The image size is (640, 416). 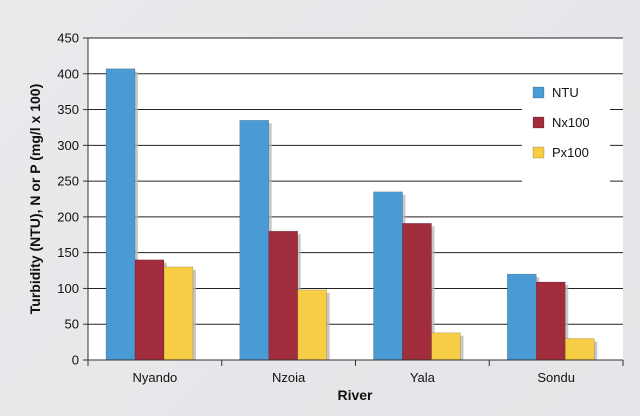 What do you see at coordinates (579, 349) in the screenshot?
I see `bar-px100-sondu` at bounding box center [579, 349].